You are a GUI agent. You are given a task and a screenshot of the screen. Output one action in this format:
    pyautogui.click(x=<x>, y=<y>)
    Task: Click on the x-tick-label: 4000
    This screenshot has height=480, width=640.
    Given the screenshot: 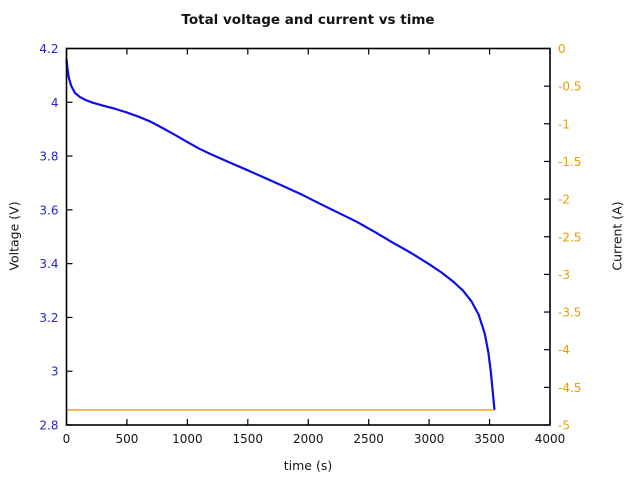 What is the action you would take?
    pyautogui.click(x=550, y=439)
    